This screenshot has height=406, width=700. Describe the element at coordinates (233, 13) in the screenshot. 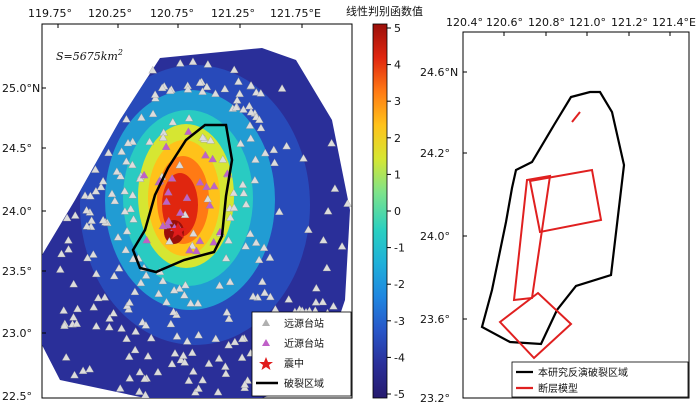

I see `lon-tick-4: 121.25°` at that location.